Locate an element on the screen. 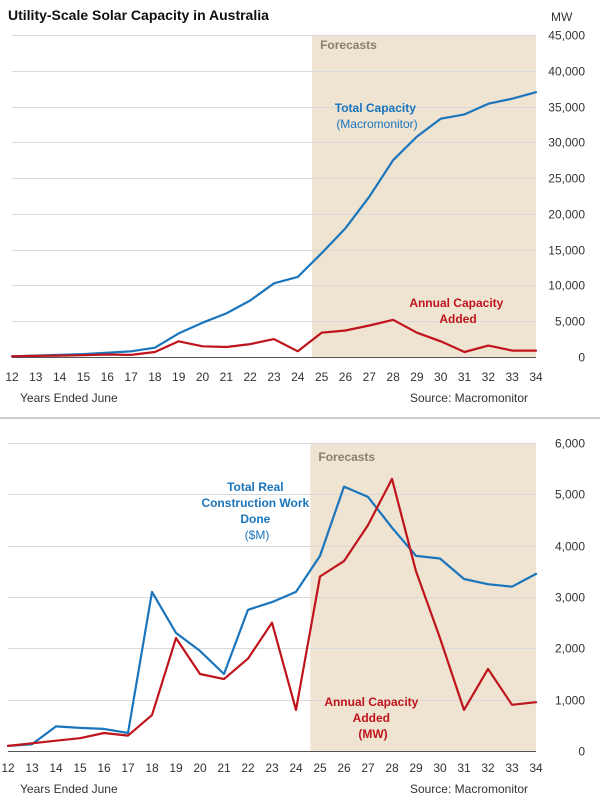  y-tick-label: 25,000 is located at coordinates (566, 179).